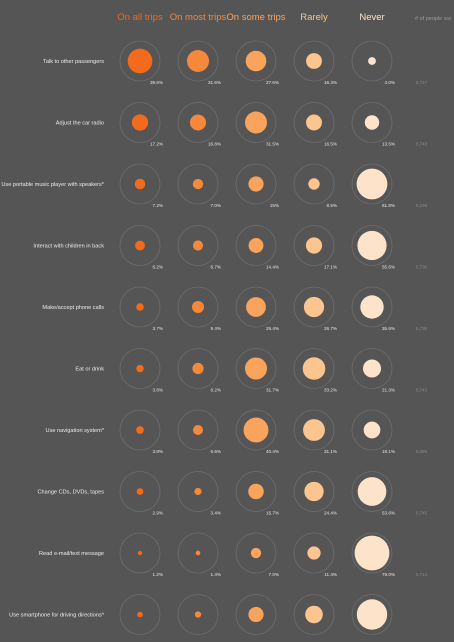 Image resolution: width=454 pixels, height=642 pixels. I want to click on row-label: Read e-mail/text message, so click(71, 554).